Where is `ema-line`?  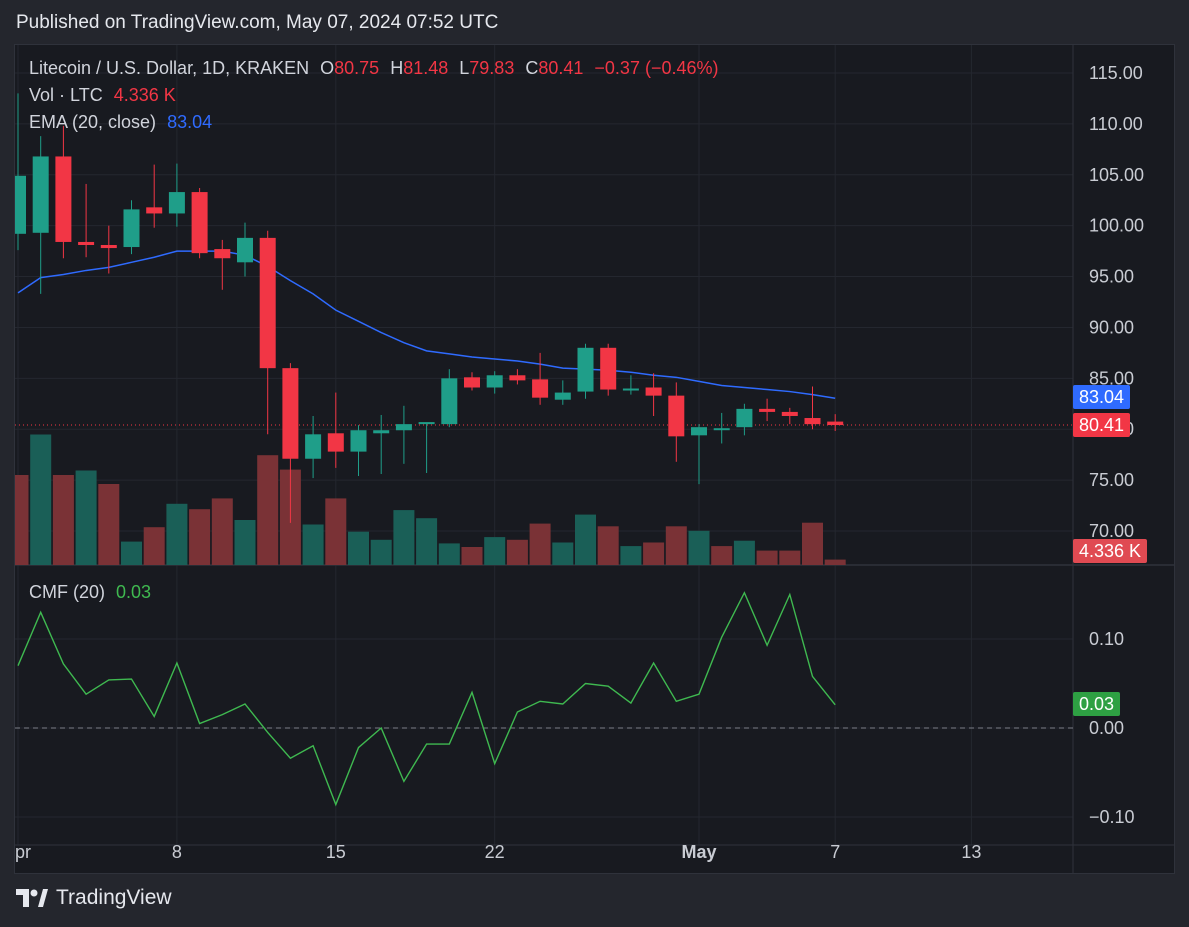 ema-line is located at coordinates (426, 325).